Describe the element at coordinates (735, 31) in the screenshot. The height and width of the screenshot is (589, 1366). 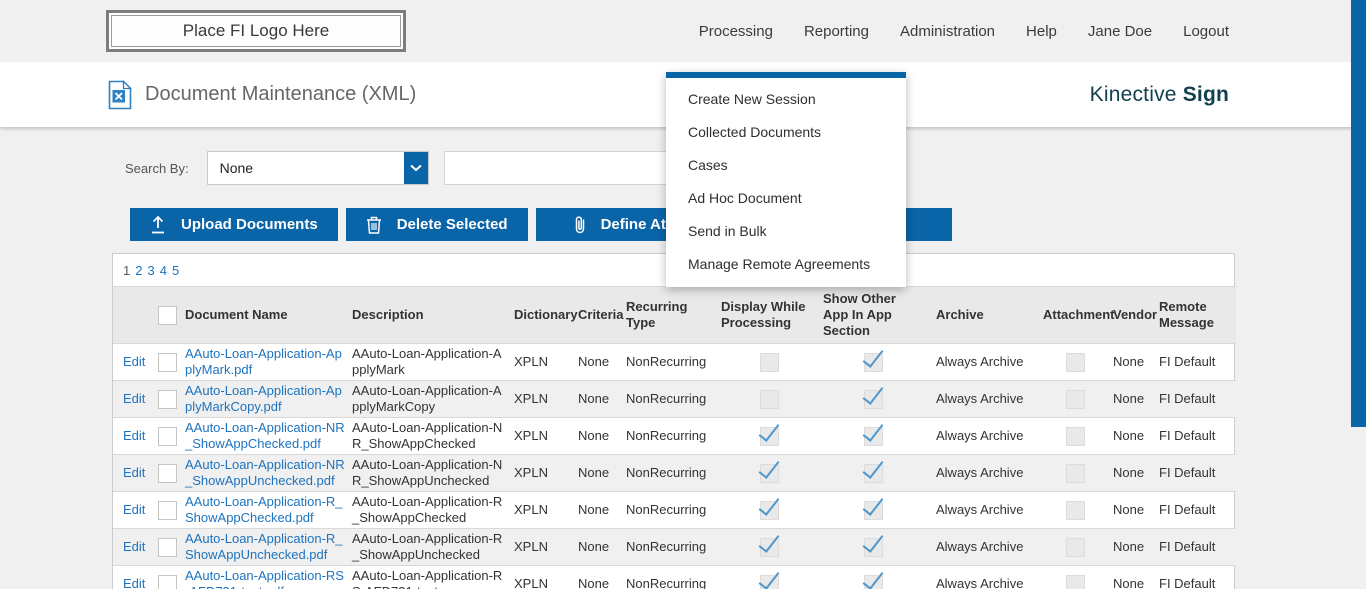
I see `nav-processing: Processing` at that location.